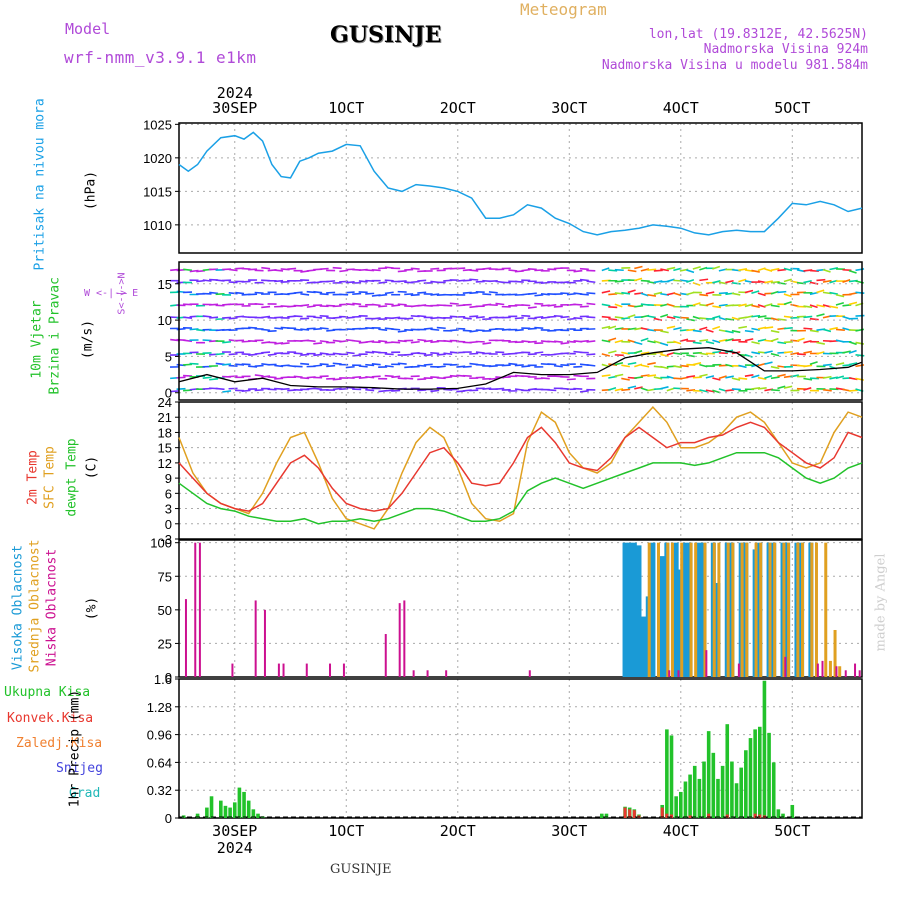 This screenshot has height=900, width=900. I want to click on year-label-bottom: 2024, so click(235, 848).